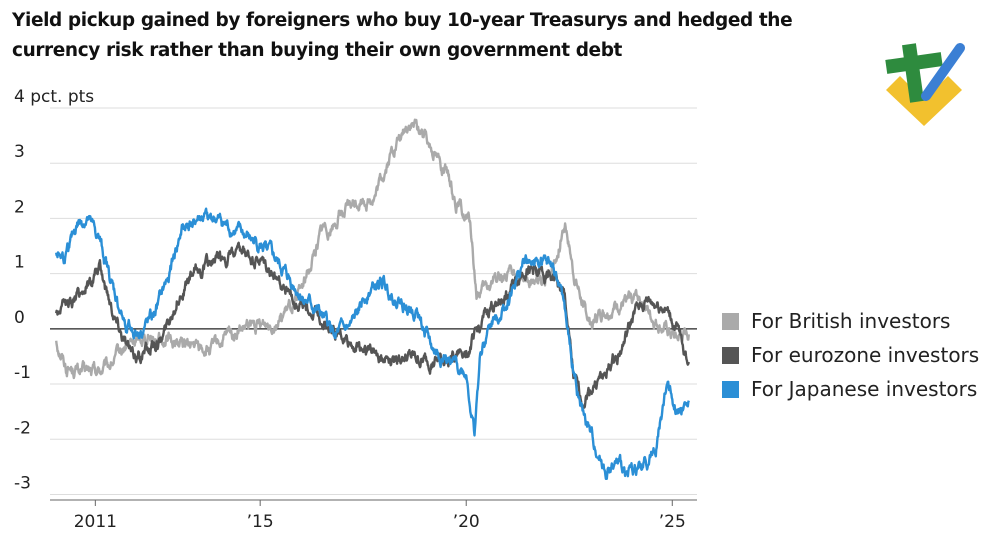 The width and height of the screenshot is (1000, 545). What do you see at coordinates (466, 522) in the screenshot?
I see `x-tick-label: ’20` at bounding box center [466, 522].